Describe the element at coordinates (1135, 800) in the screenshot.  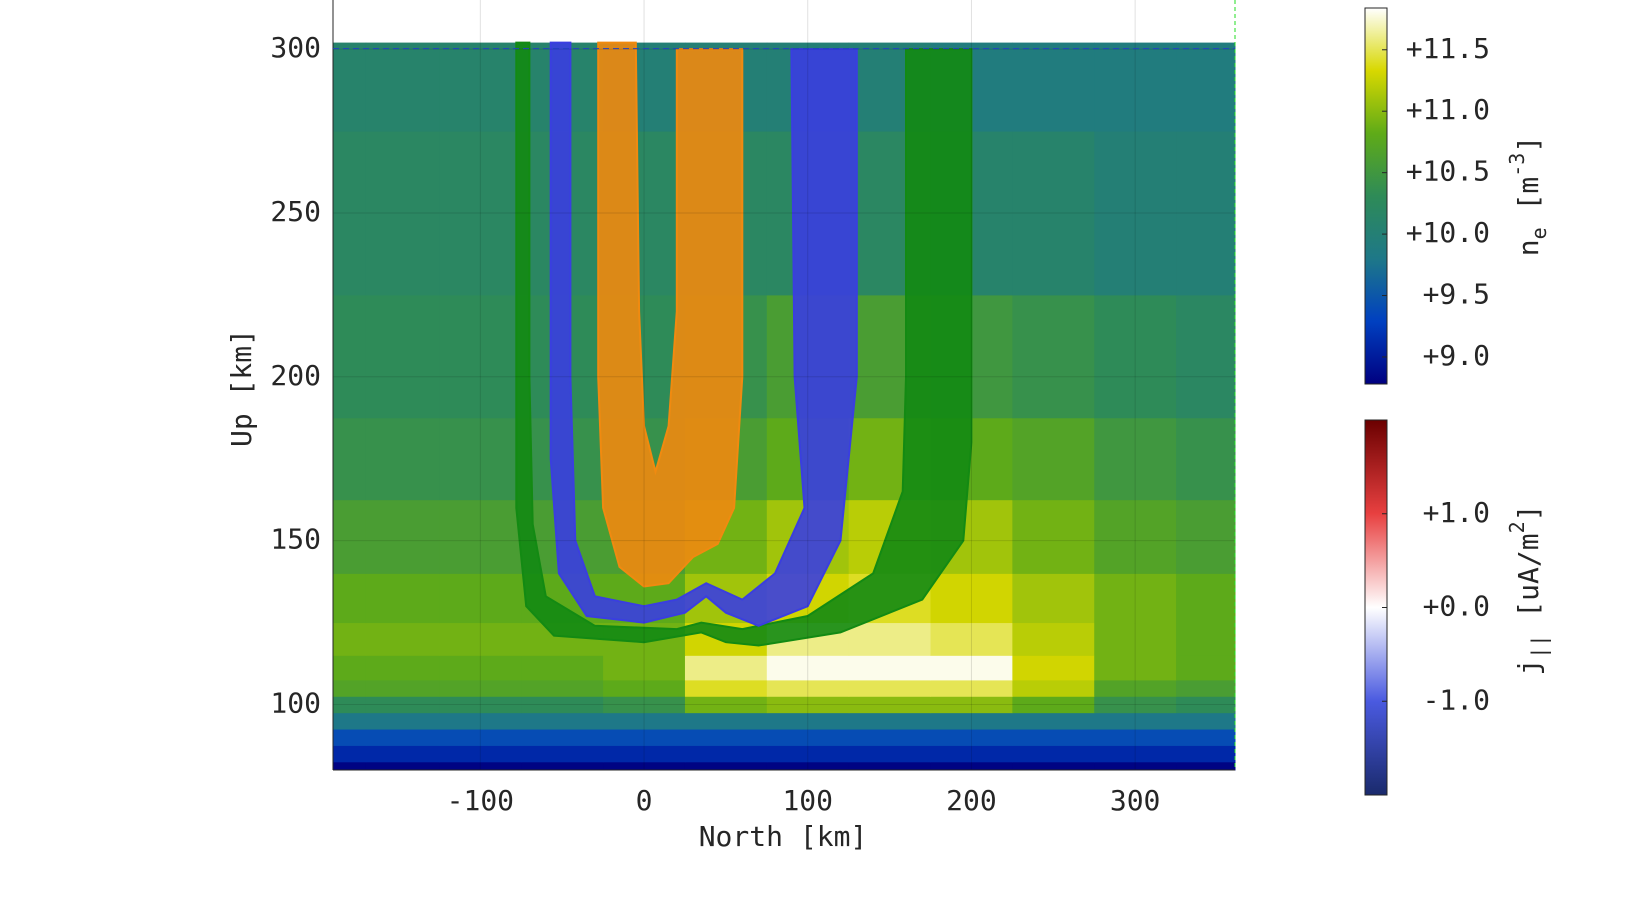
I see `x-tick-label: 300` at that location.